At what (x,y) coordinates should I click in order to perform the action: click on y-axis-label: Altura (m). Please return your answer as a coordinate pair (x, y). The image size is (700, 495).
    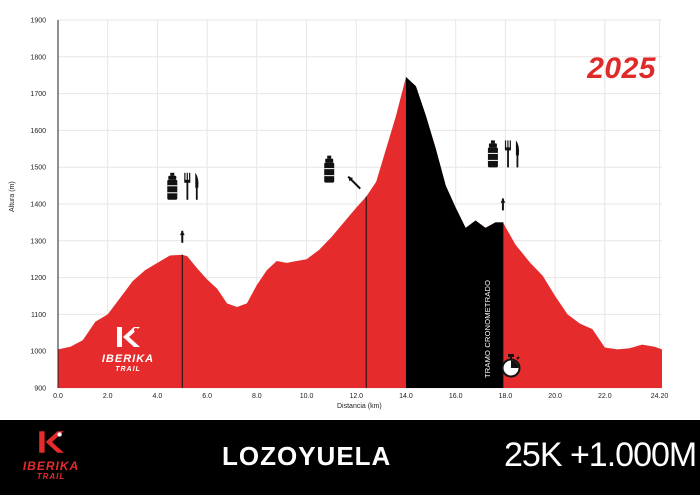
    Looking at the image, I should click on (12, 196).